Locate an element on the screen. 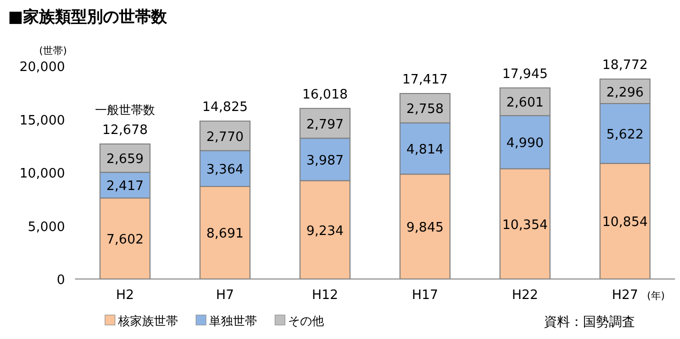  x-axis-title: (年) is located at coordinates (656, 296).